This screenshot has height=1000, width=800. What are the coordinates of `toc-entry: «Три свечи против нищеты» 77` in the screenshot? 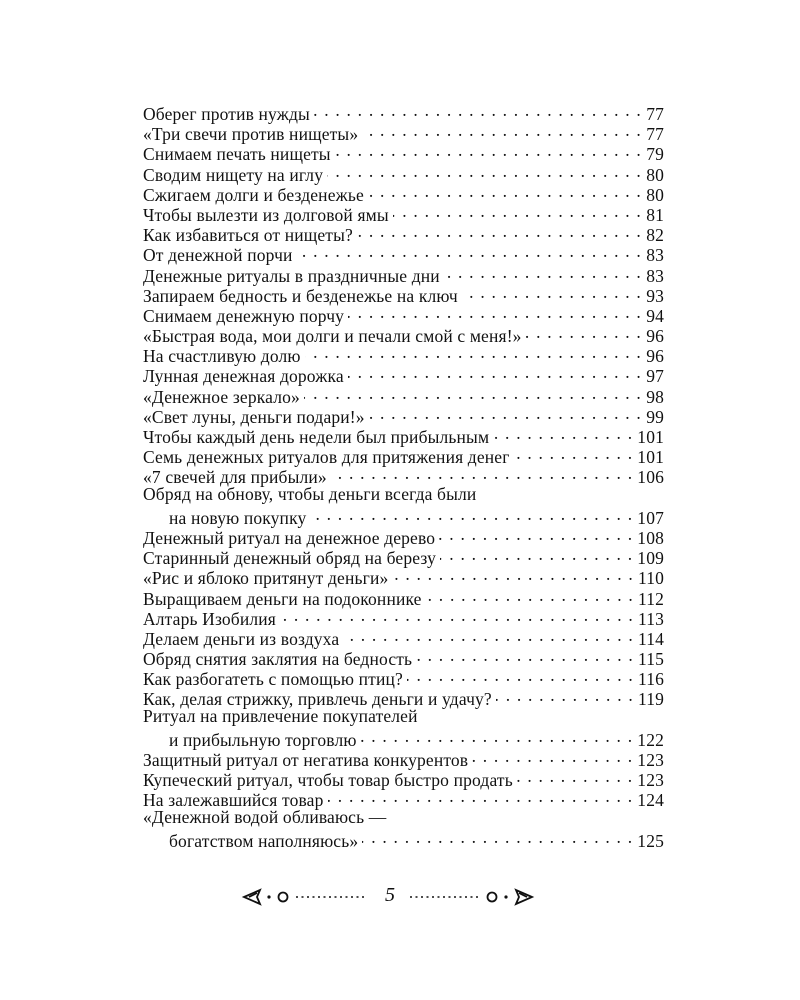 It's located at (403, 132).